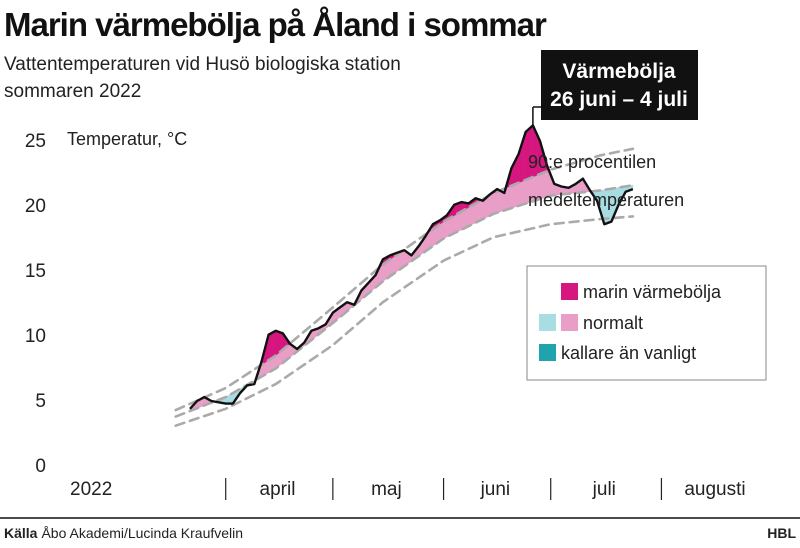  Describe the element at coordinates (569, 291) in the screenshot. I see `legend-swatch-heatwave` at that location.